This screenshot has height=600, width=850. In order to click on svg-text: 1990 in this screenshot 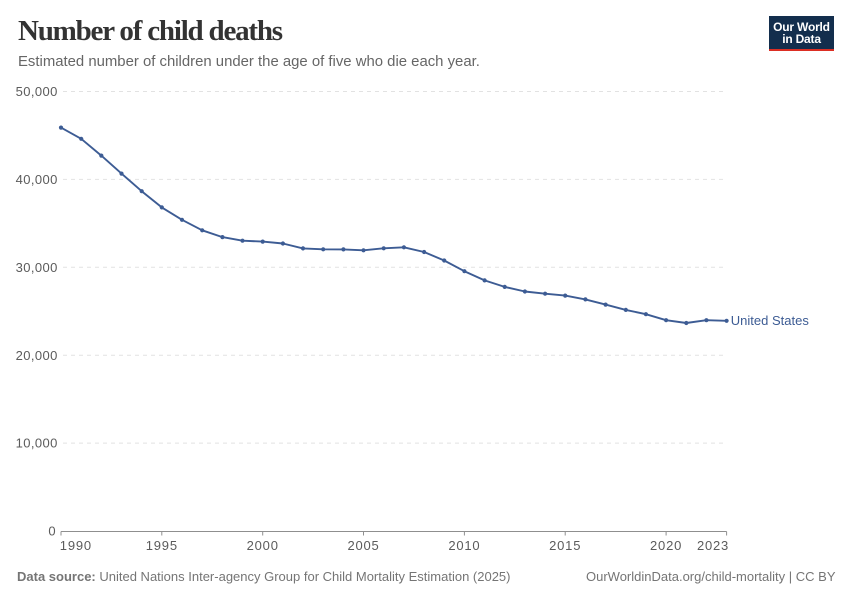, I will do `click(76, 545)`.